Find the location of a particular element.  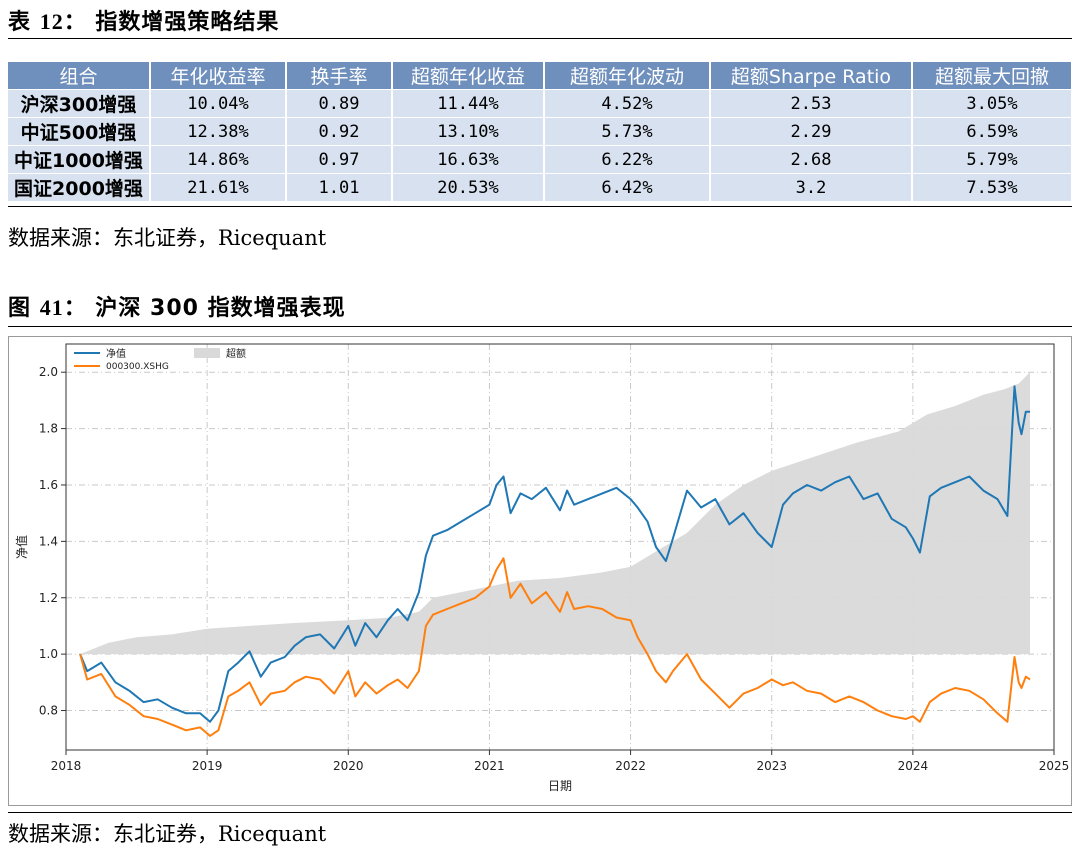

legend-swatch-excess is located at coordinates (207, 353).